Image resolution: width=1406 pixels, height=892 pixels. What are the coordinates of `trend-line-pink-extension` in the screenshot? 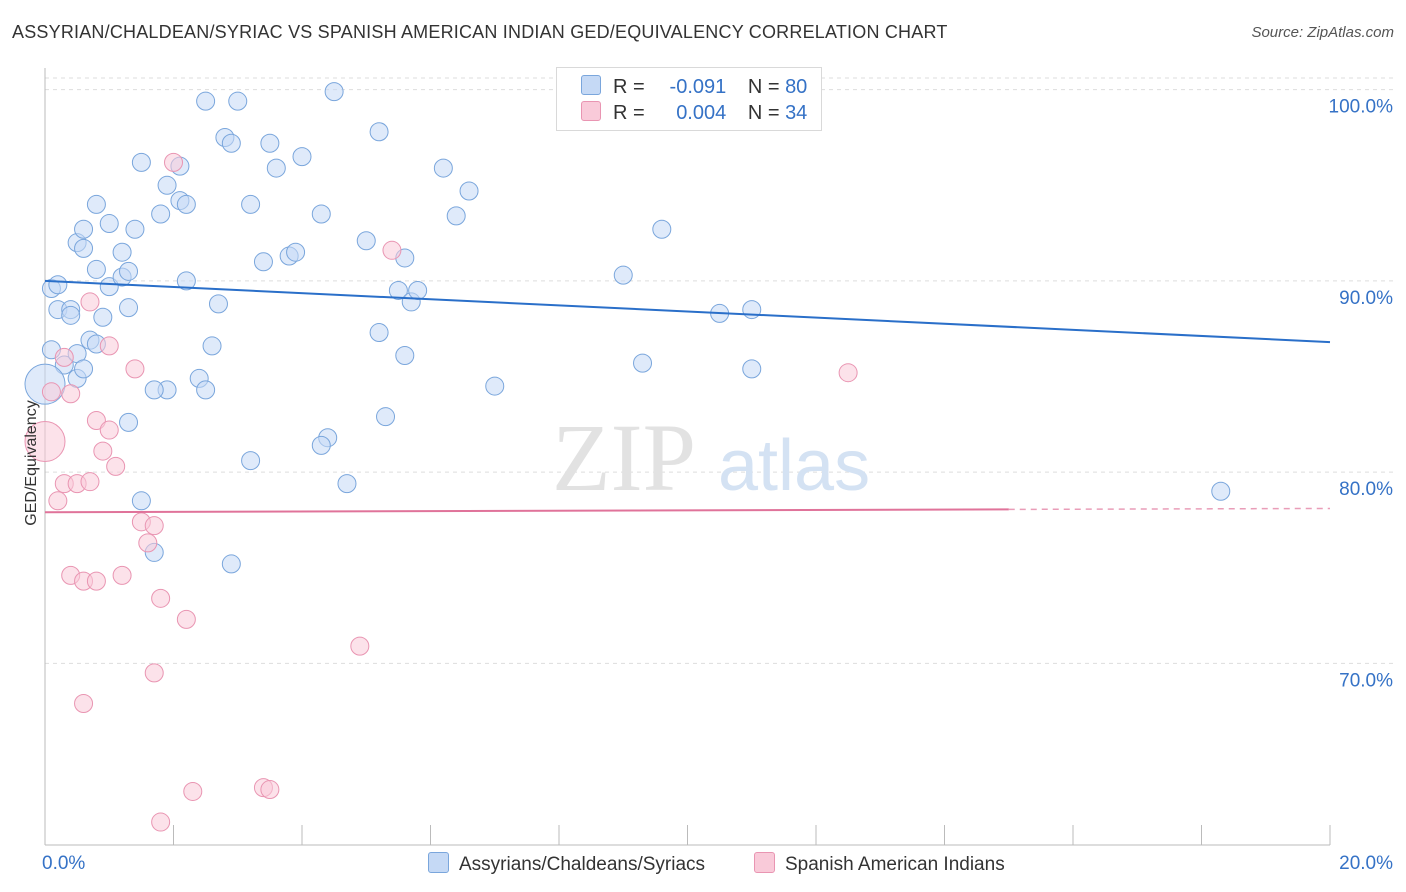 It's located at (1169, 509).